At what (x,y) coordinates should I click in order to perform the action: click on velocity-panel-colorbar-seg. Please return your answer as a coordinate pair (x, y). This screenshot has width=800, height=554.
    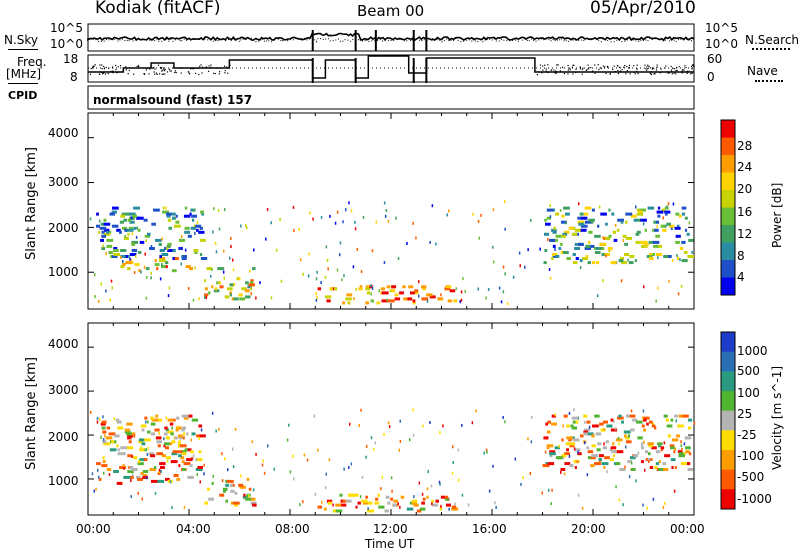
    Looking at the image, I should click on (728, 420).